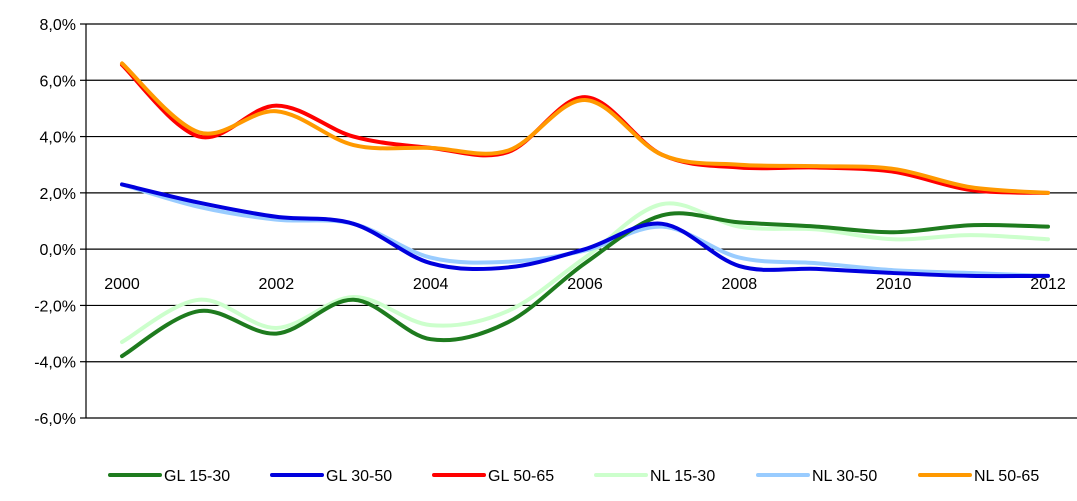 The height and width of the screenshot is (501, 1077). I want to click on y-tick-label: -2,0%, so click(55, 306).